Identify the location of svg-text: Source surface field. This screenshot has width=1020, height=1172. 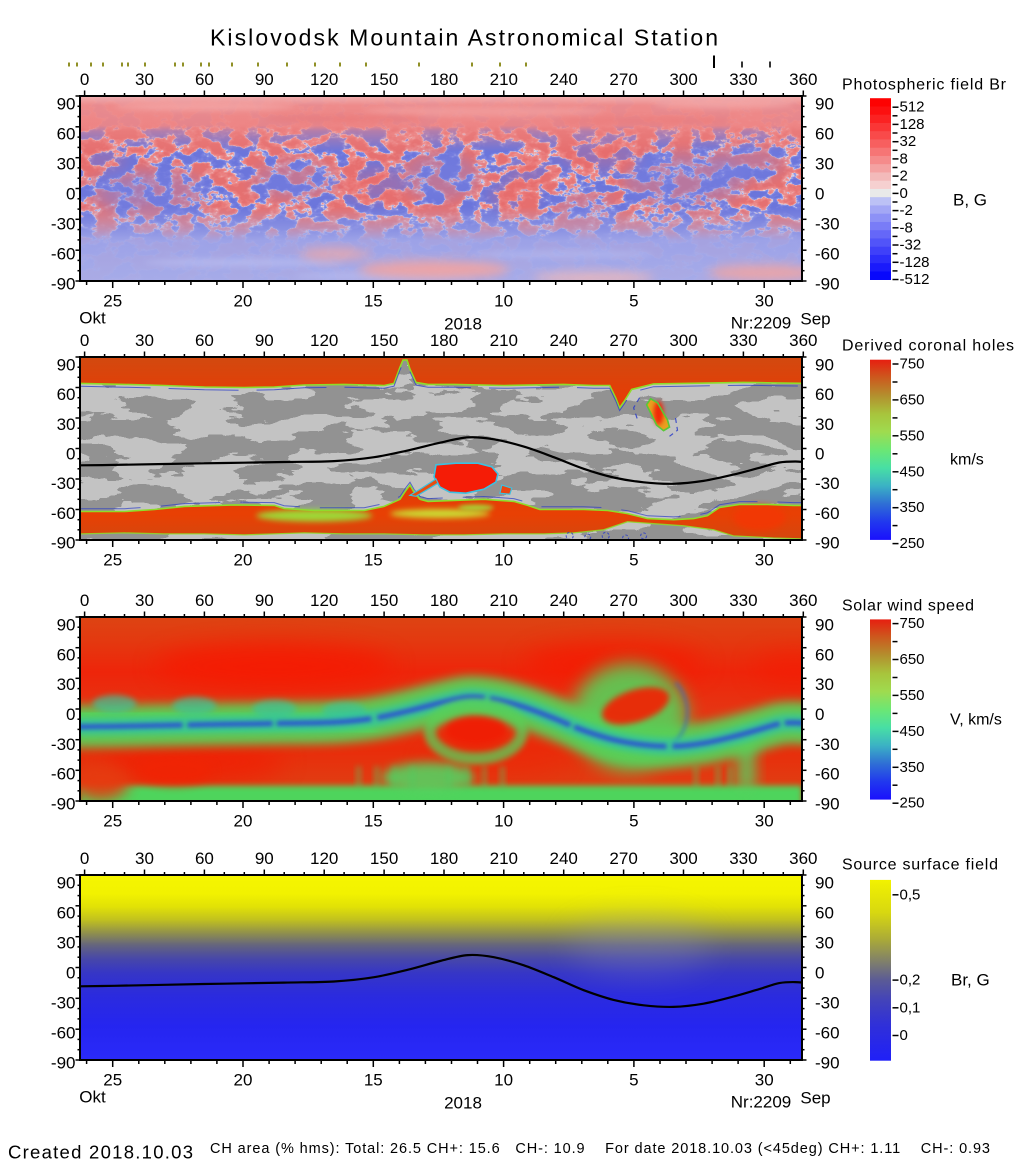
(920, 865).